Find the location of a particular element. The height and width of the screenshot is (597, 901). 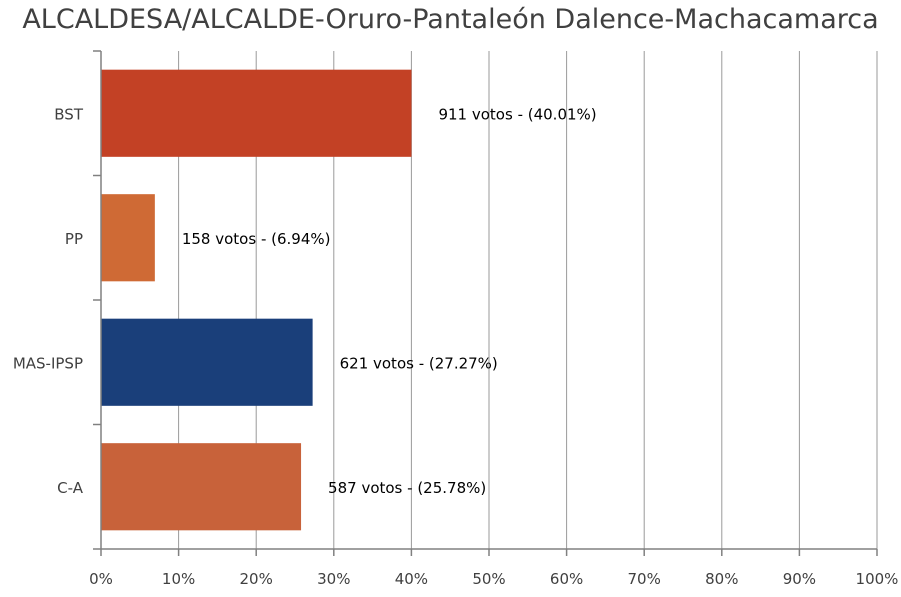

x-tick-label-10: 10% is located at coordinates (178, 579).